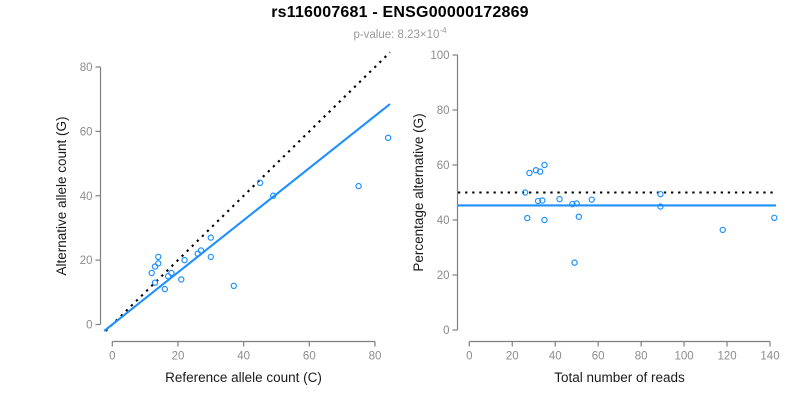 The image size is (800, 400). What do you see at coordinates (769, 357) in the screenshot?
I see `x-tick-label: 140` at bounding box center [769, 357].